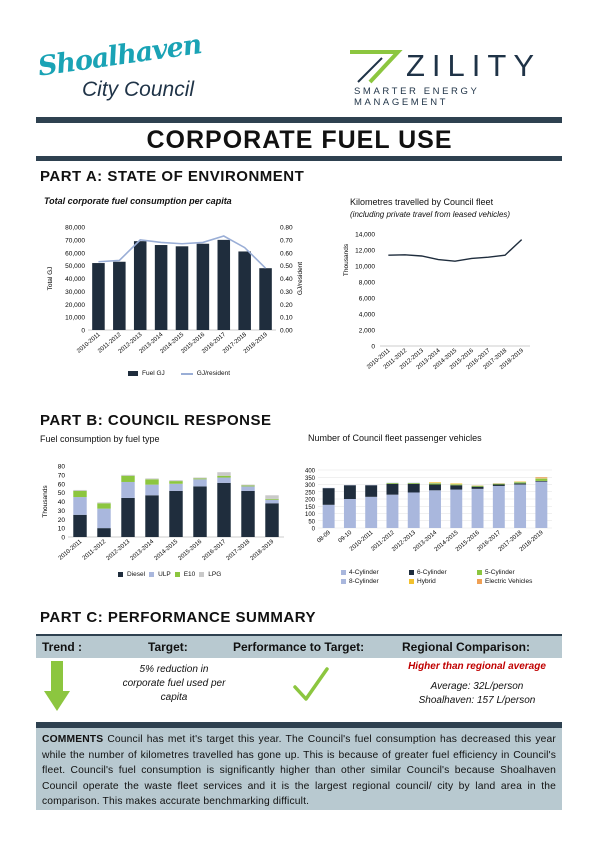  I want to click on electric-vehicles-bar-segment, so click(541, 477).